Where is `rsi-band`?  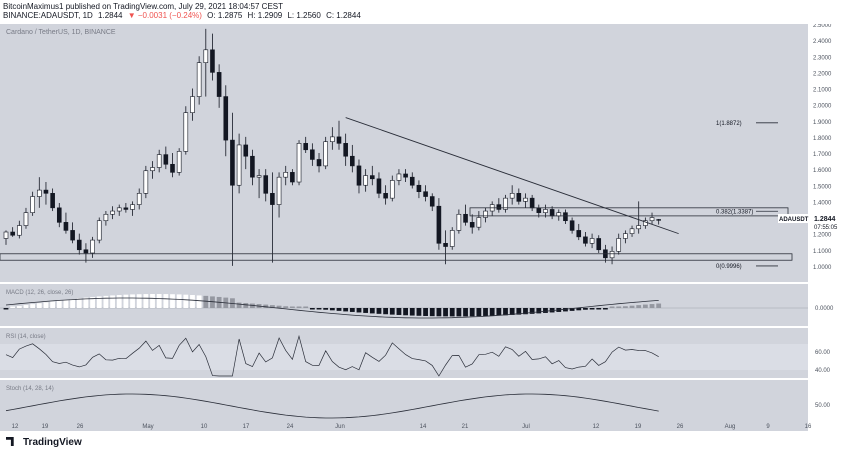 rsi-band is located at coordinates (404, 357).